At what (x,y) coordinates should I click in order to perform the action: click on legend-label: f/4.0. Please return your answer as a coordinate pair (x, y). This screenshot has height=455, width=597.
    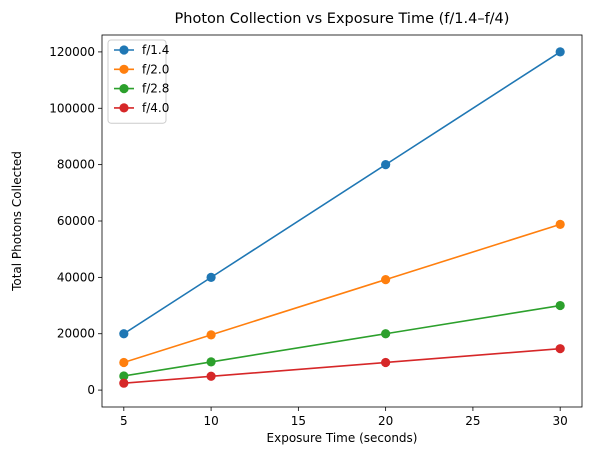
    Looking at the image, I should click on (155, 108).